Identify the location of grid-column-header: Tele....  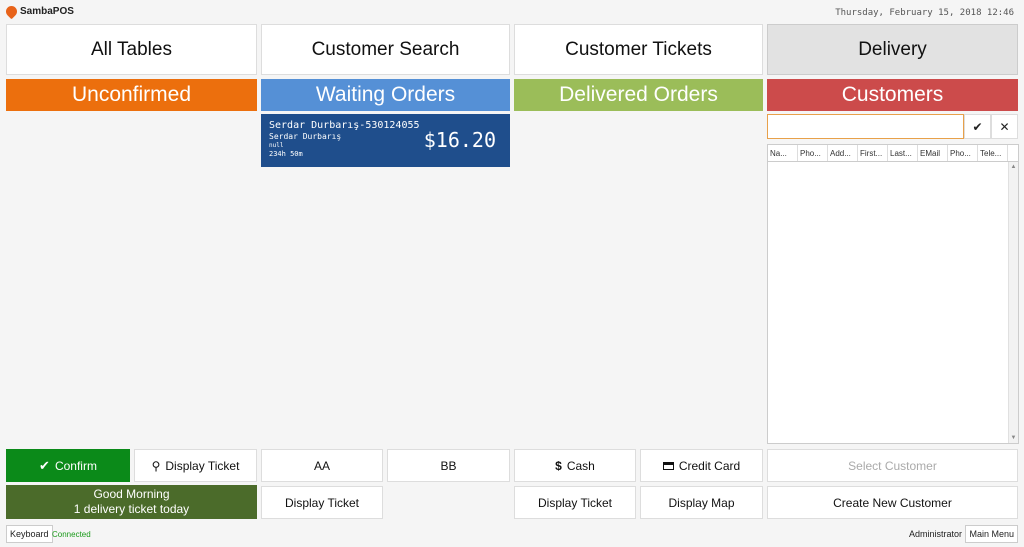
(993, 153).